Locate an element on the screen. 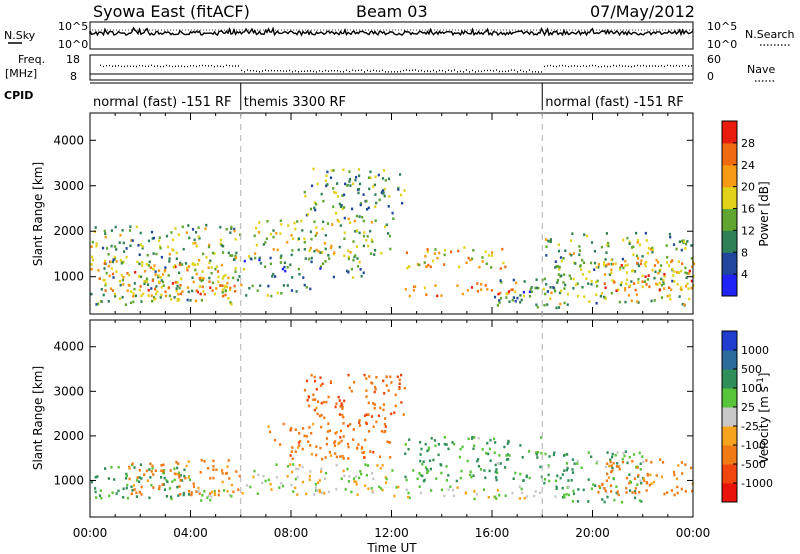  nsky-trace is located at coordinates (391, 31).